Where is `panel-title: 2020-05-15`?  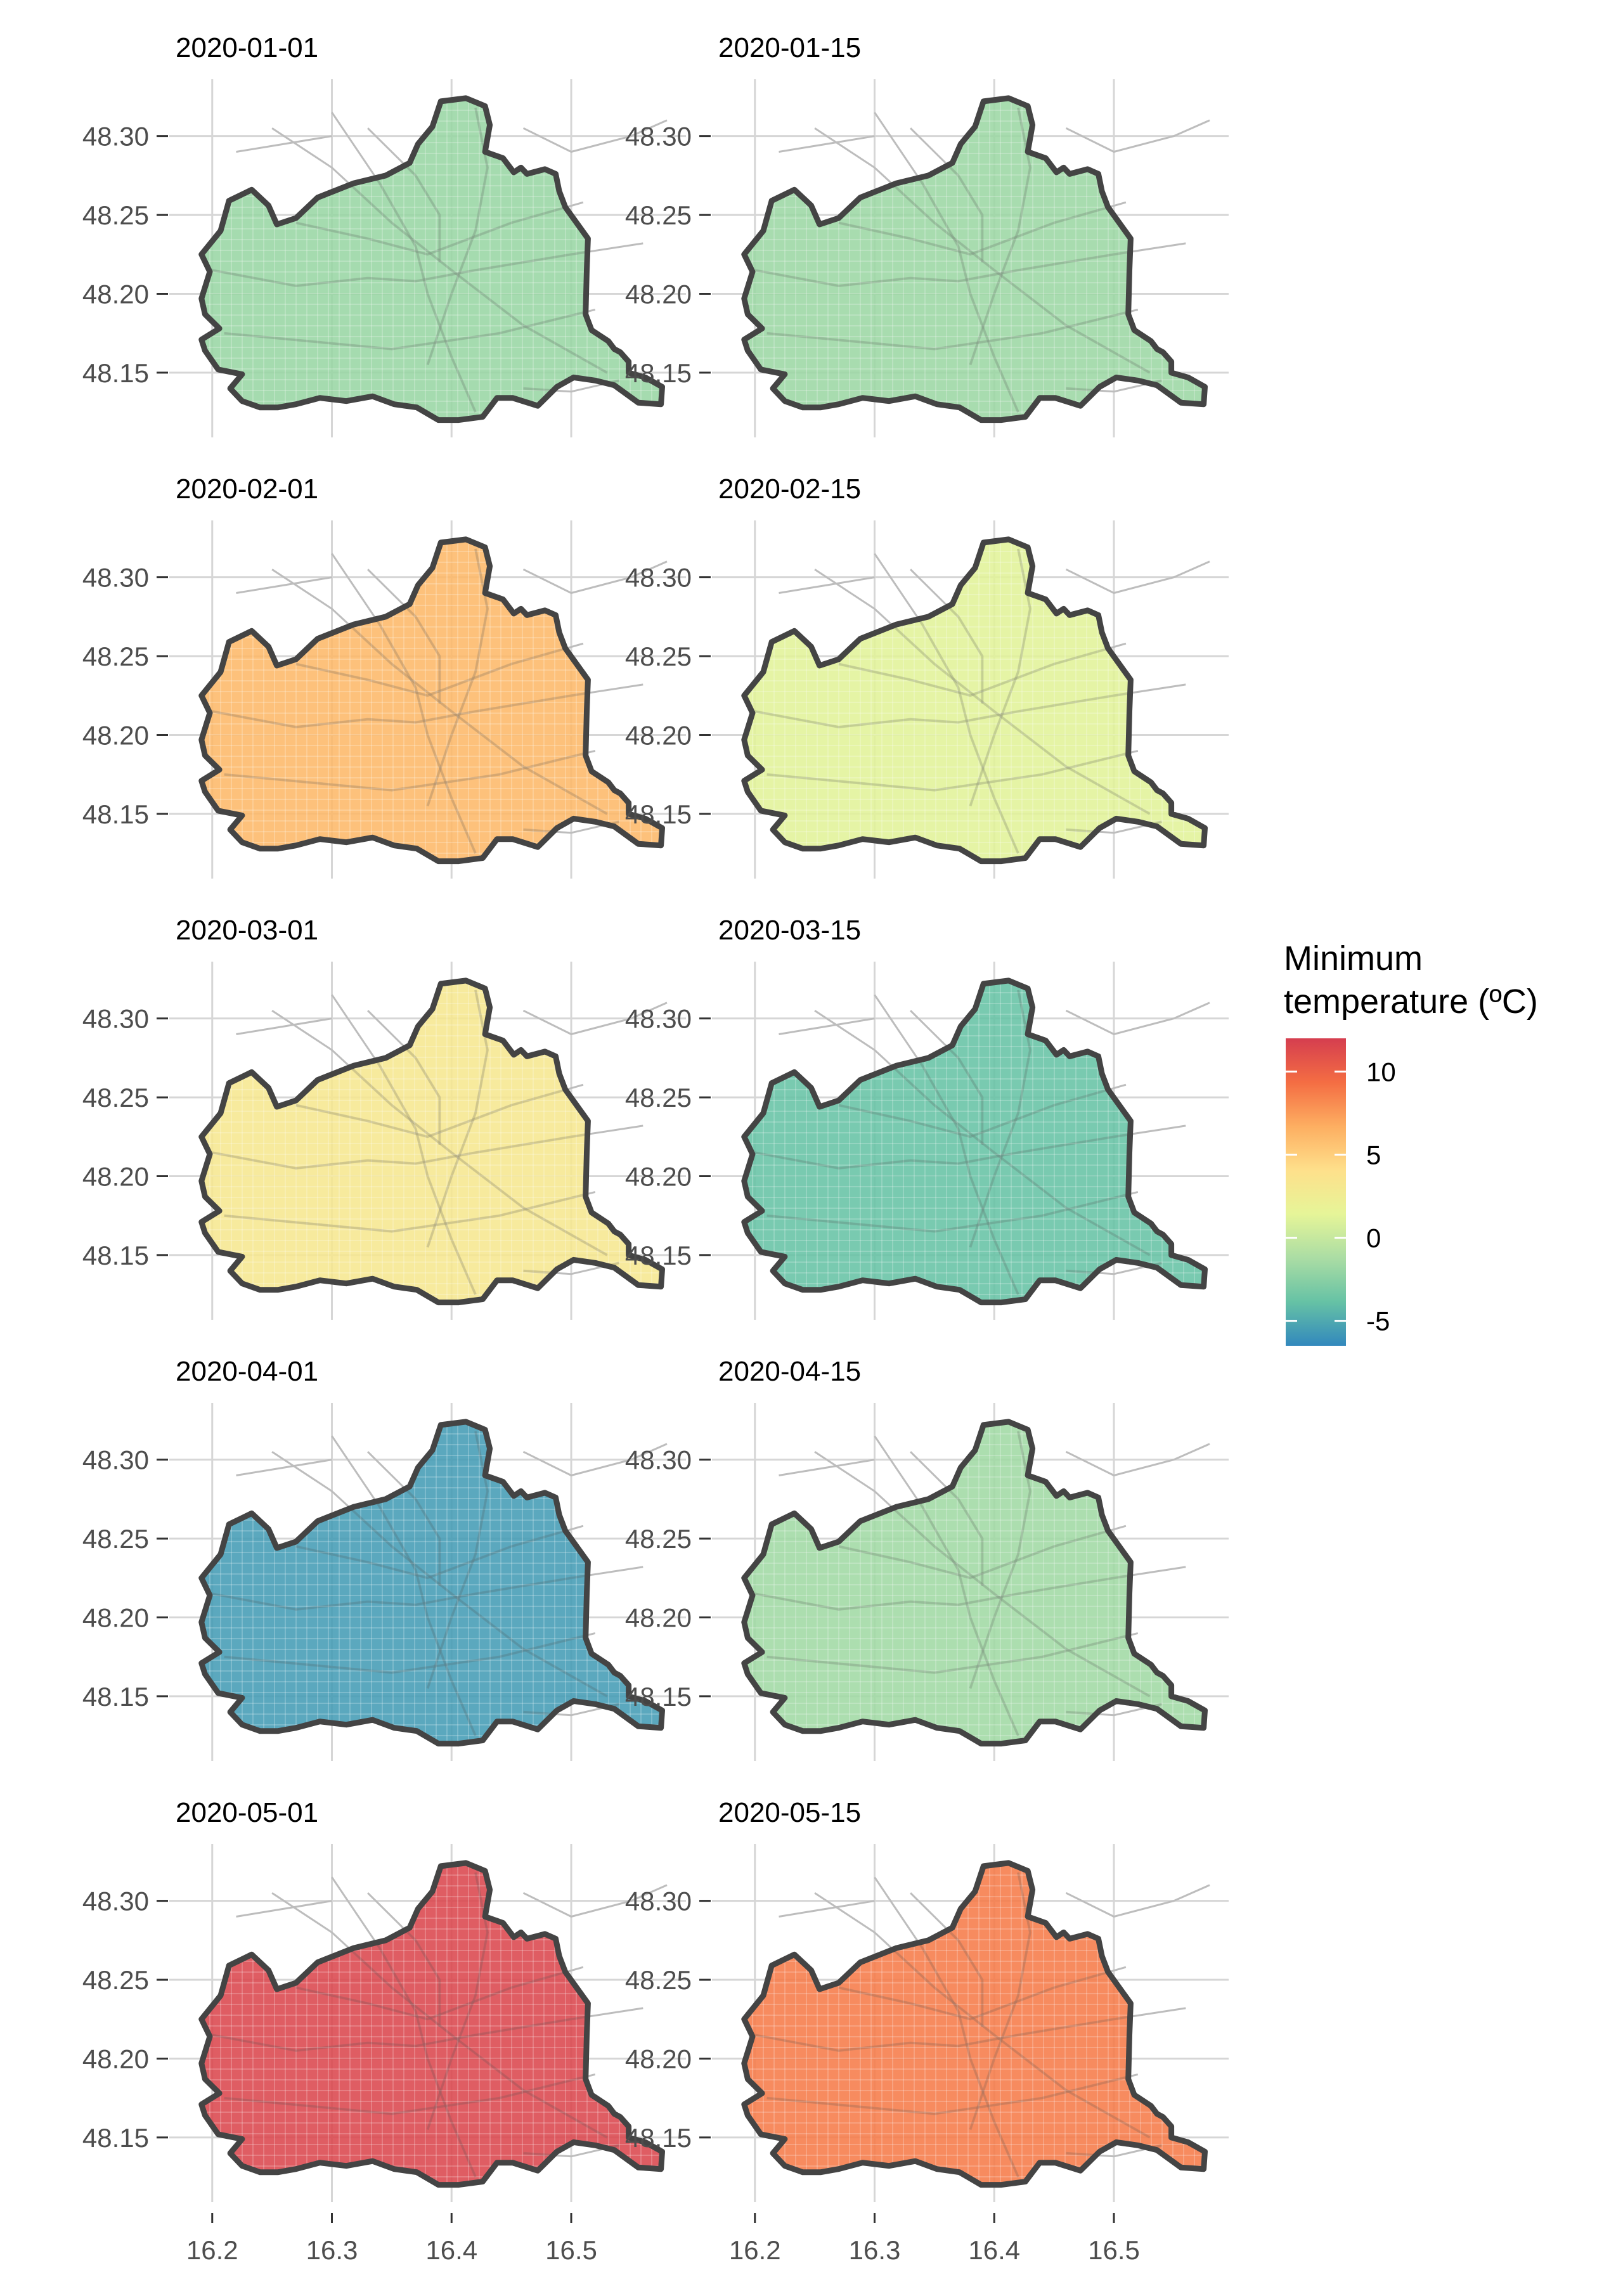
panel-title: 2020-05-15 is located at coordinates (790, 1812).